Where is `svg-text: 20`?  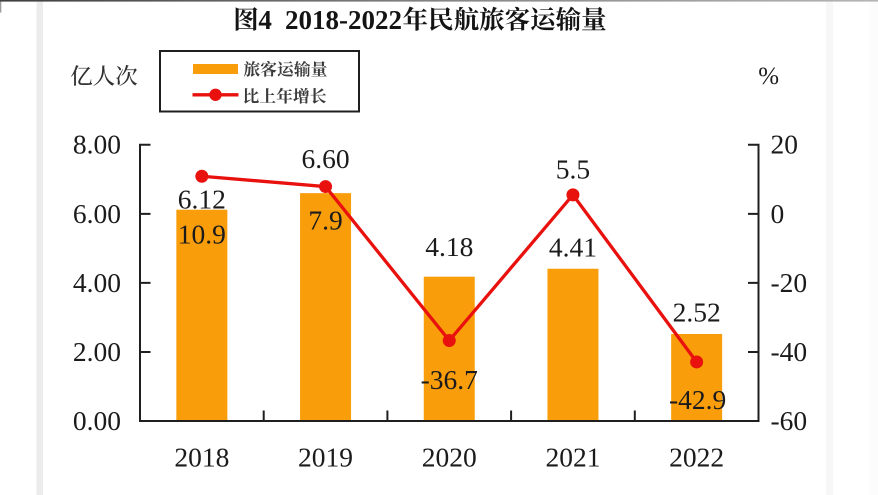
svg-text: 20 is located at coordinates (785, 144).